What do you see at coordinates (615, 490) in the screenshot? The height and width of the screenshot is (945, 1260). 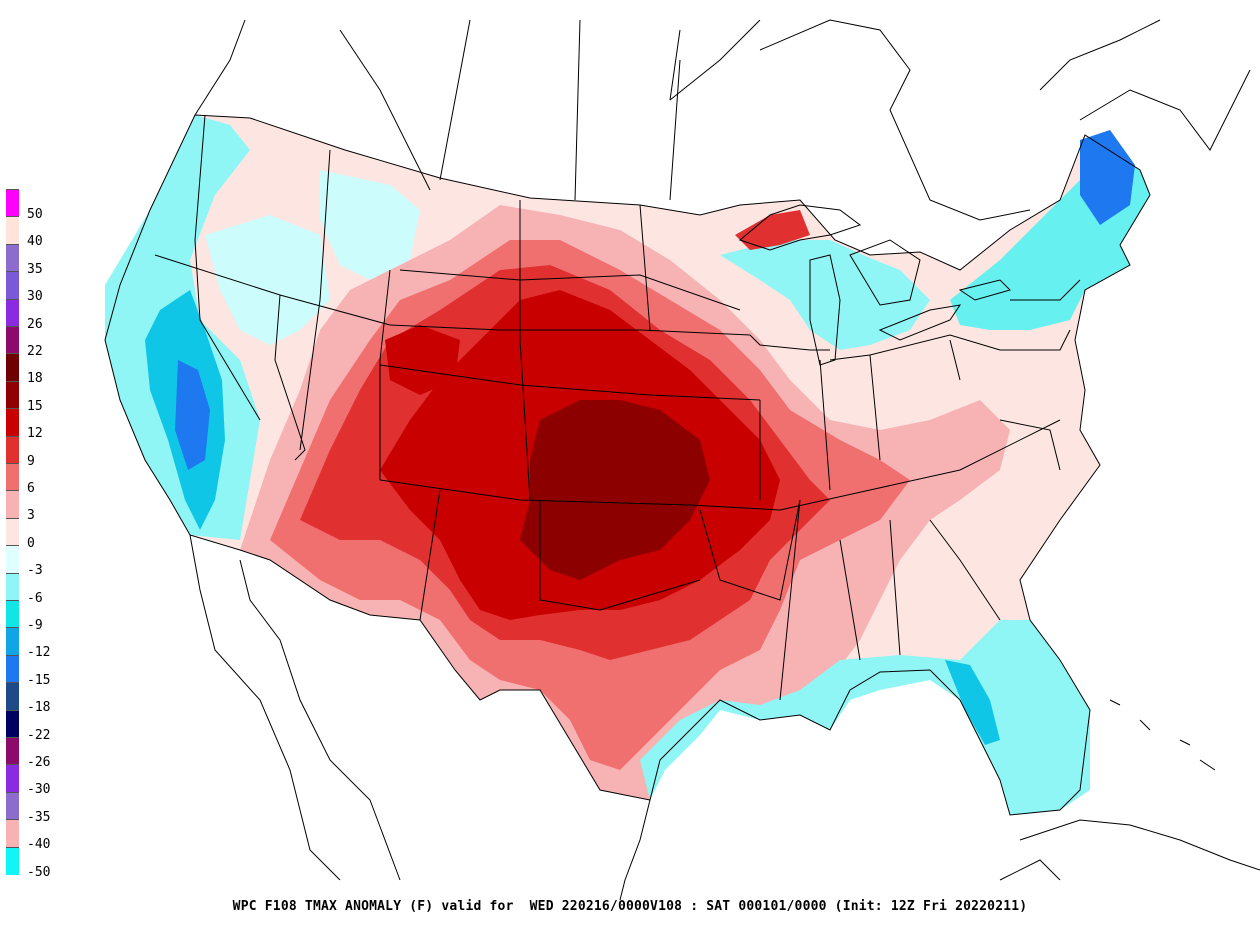 I see `warm-extreme-core` at bounding box center [615, 490].